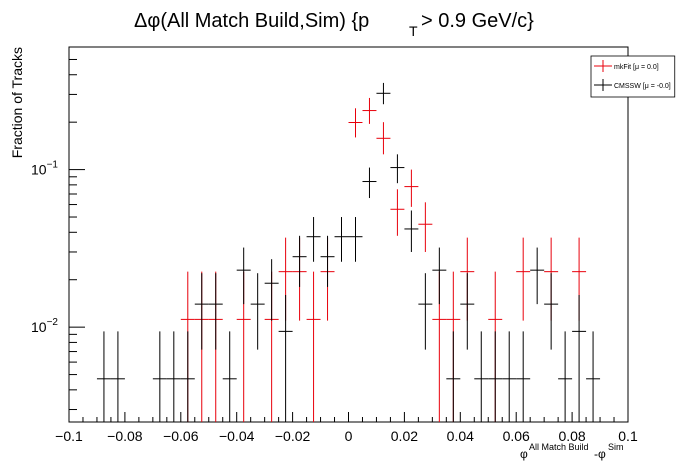  I want to click on x-tick-label: −0.02, so click(293, 436).